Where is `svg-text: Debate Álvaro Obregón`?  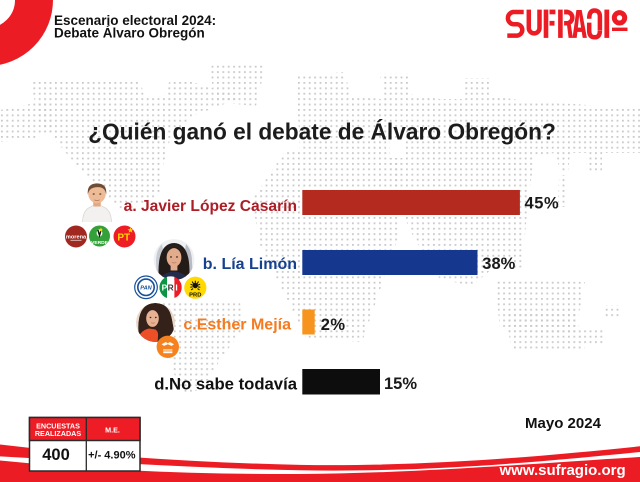
svg-text: Debate Álvaro Obregón is located at coordinates (129, 33).